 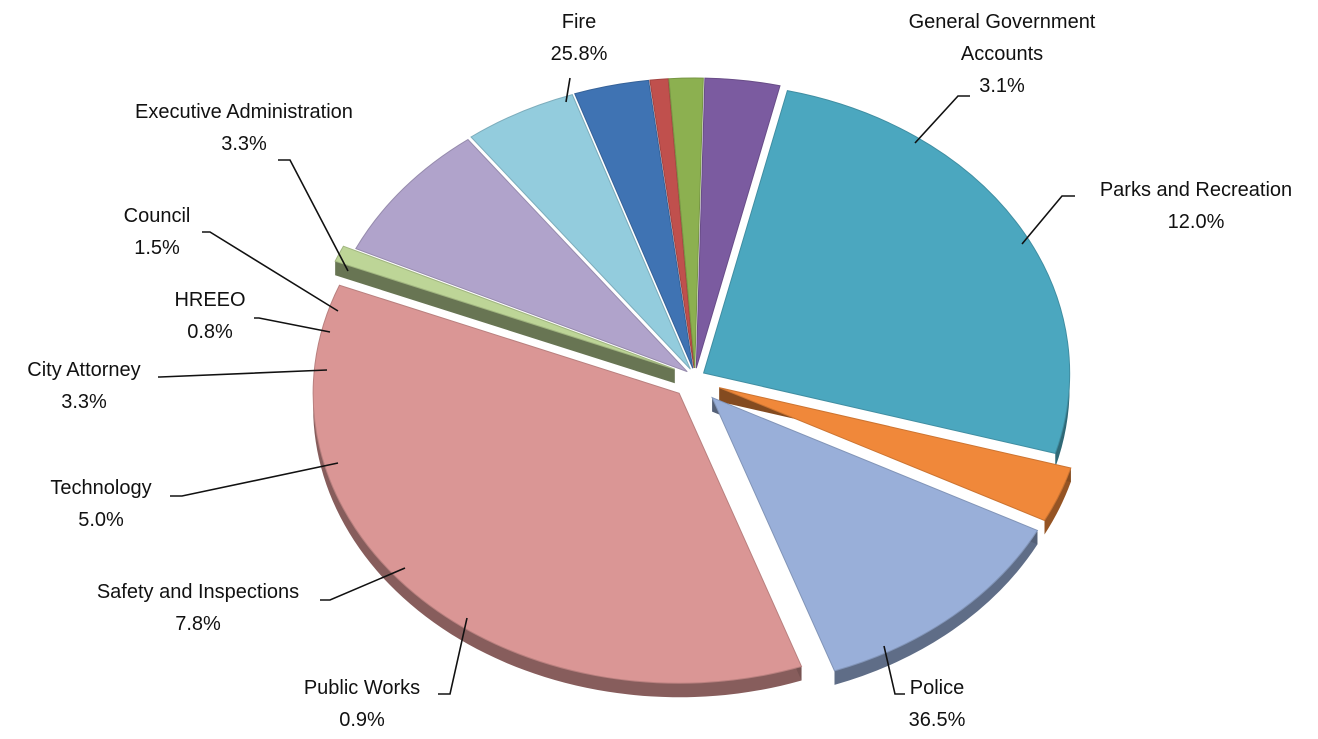 I want to click on slice-depth-parks-and-recreation, so click(x=936, y=607).